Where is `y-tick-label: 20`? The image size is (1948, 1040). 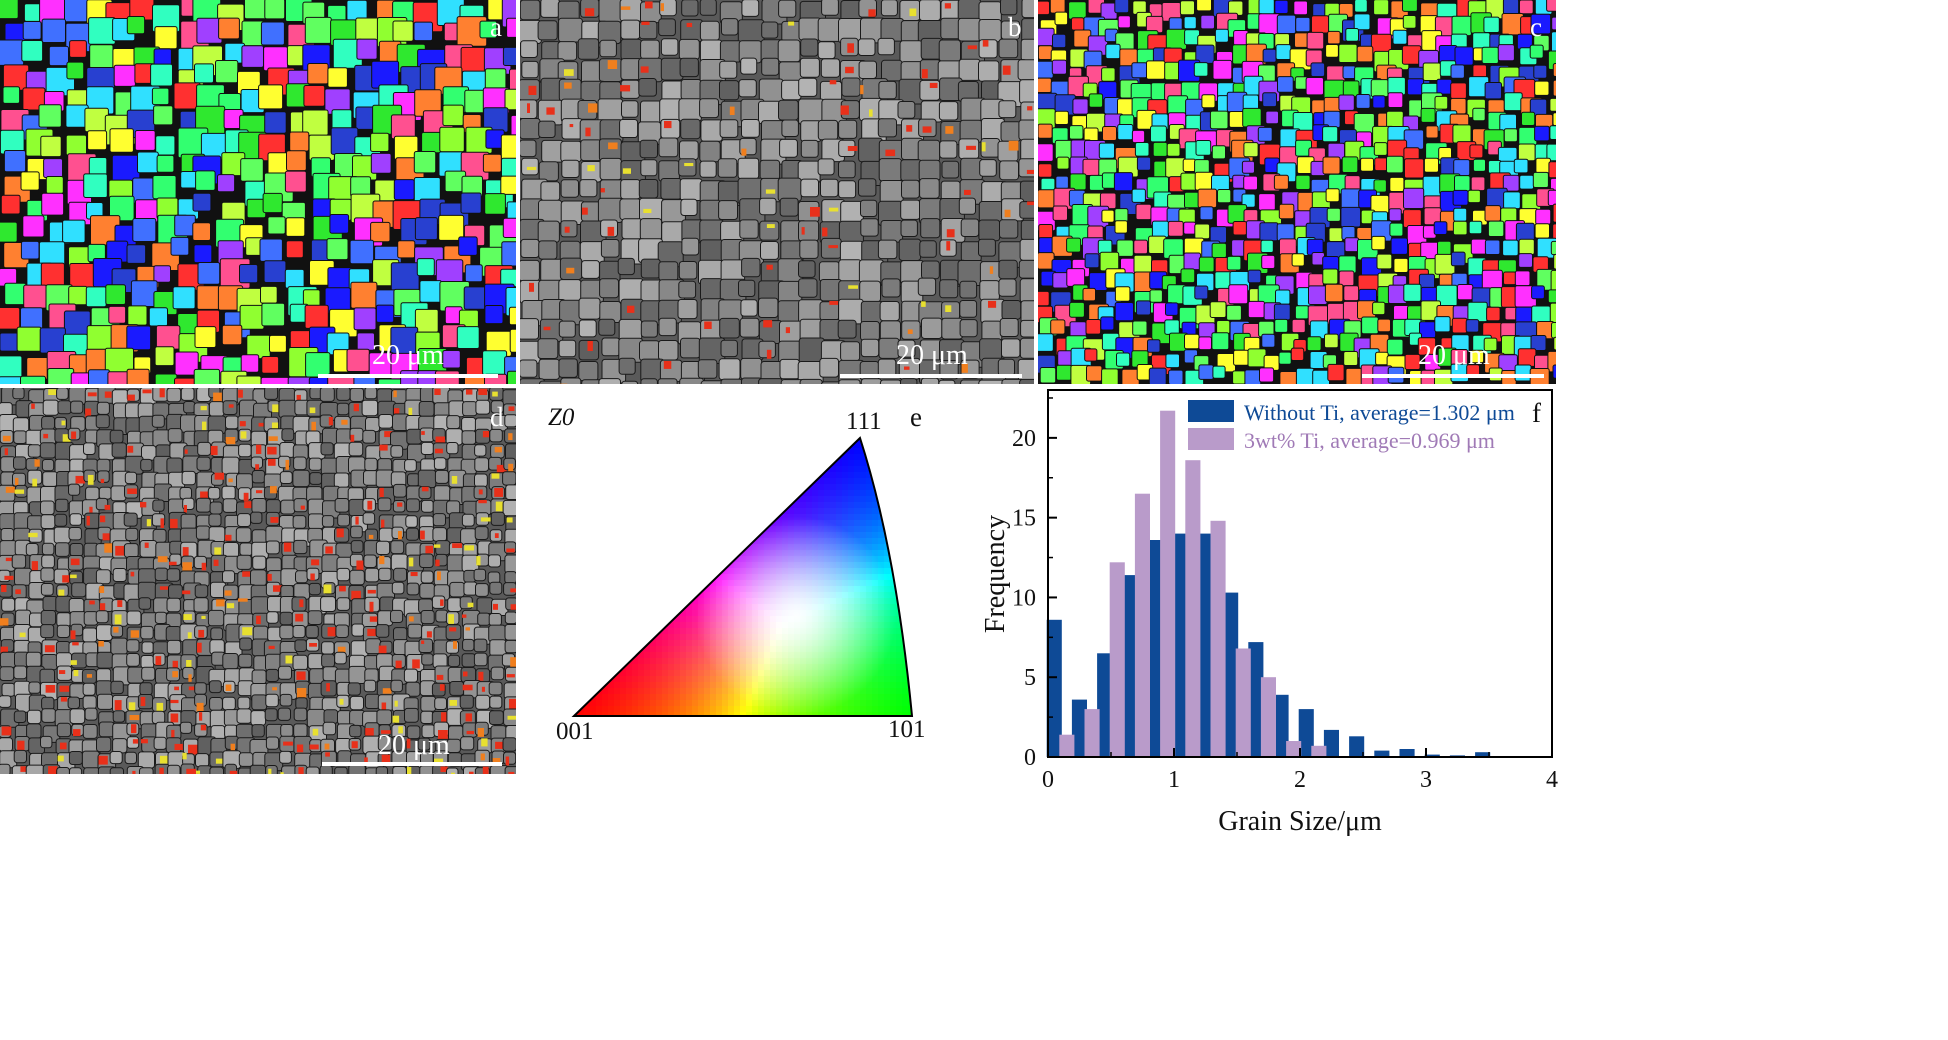
y-tick-label: 20 is located at coordinates (1024, 439).